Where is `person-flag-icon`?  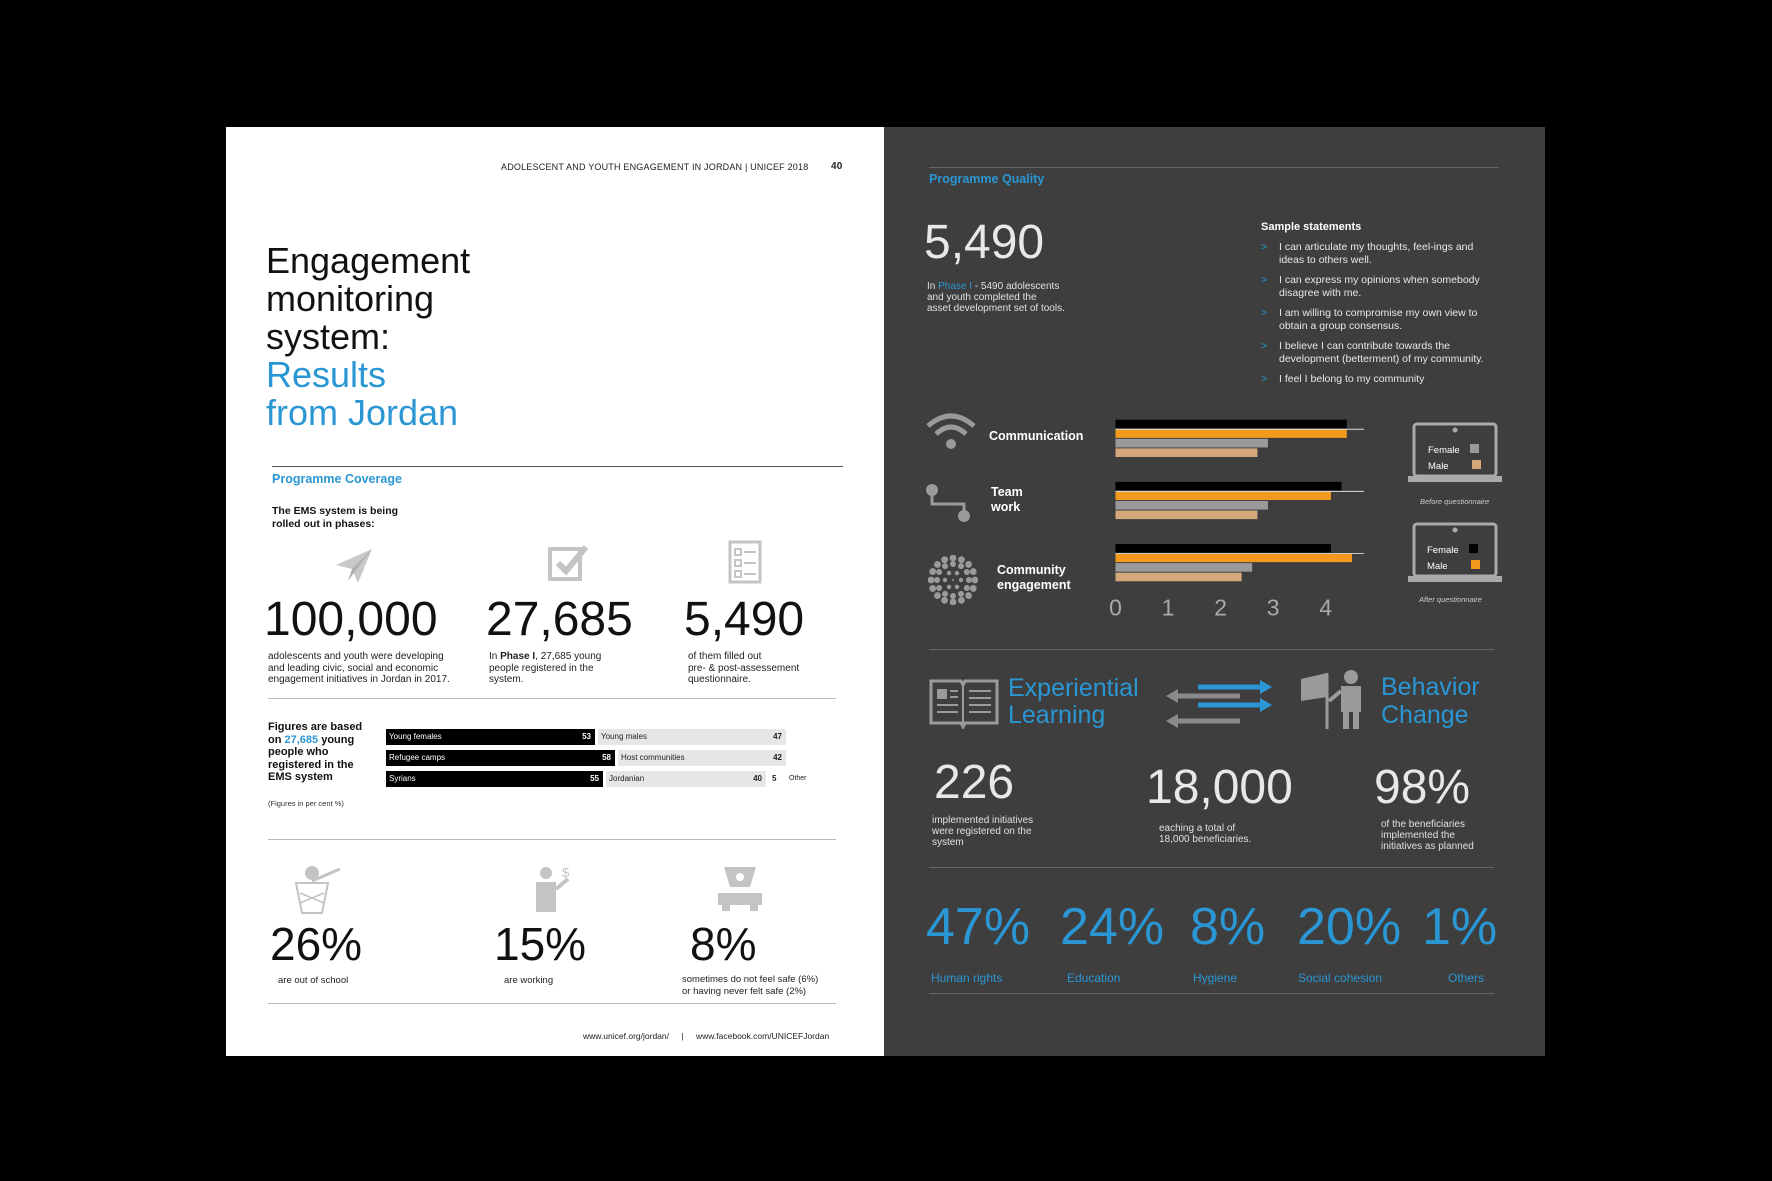 person-flag-icon is located at coordinates (1331, 699).